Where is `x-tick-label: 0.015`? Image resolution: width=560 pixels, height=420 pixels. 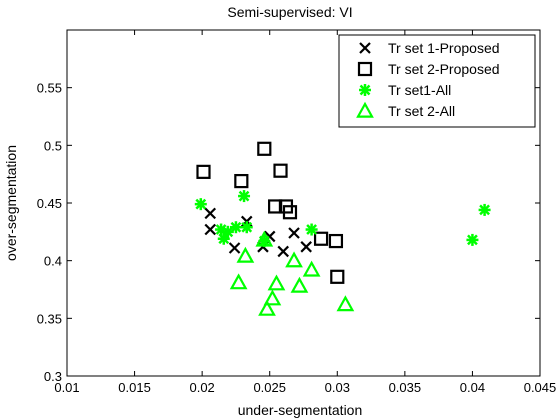 x-tick-label: 0.015 is located at coordinates (134, 387).